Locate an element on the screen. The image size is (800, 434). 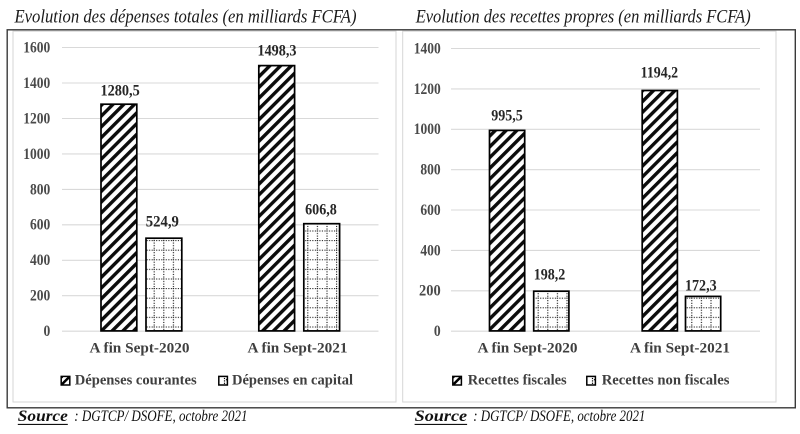
svg-text: 1194,2 is located at coordinates (660, 73).